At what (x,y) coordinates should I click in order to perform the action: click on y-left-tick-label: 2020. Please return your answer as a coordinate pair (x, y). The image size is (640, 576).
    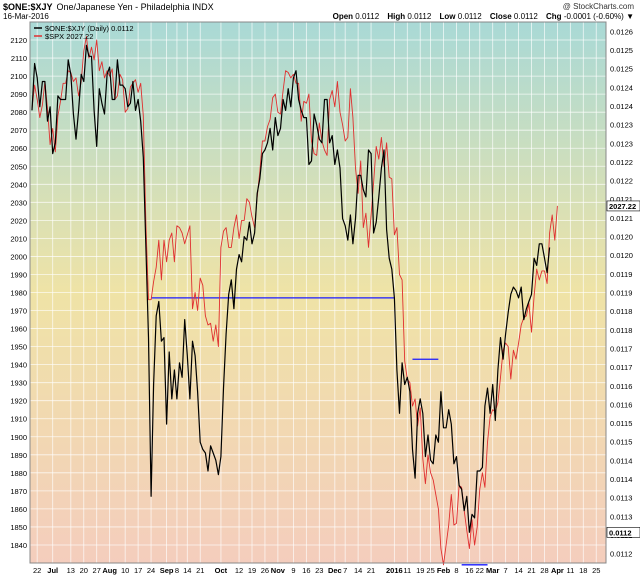
    Looking at the image, I should click on (18, 220).